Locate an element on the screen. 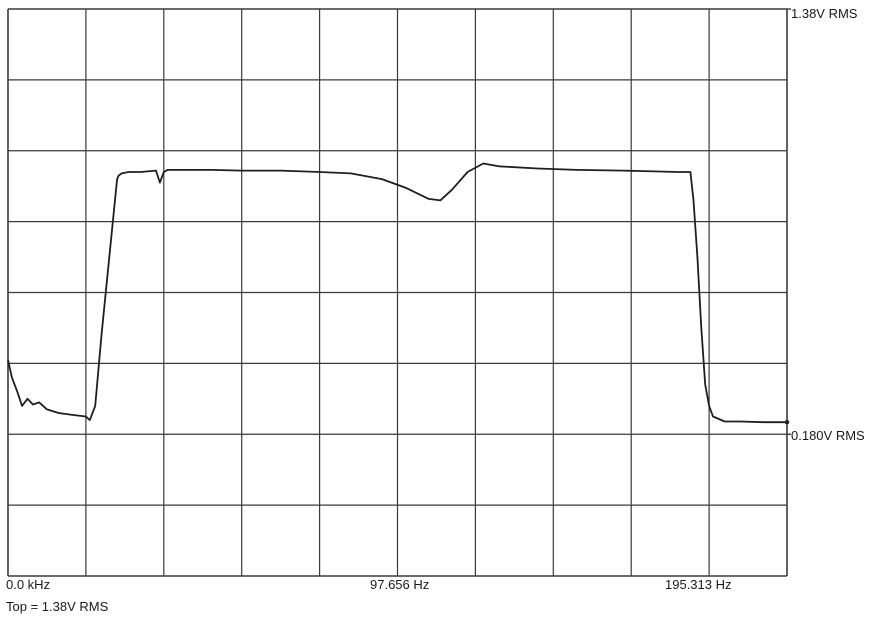 The image size is (879, 619). footer-top-readout: Top = 1.38V RMS is located at coordinates (57, 606).